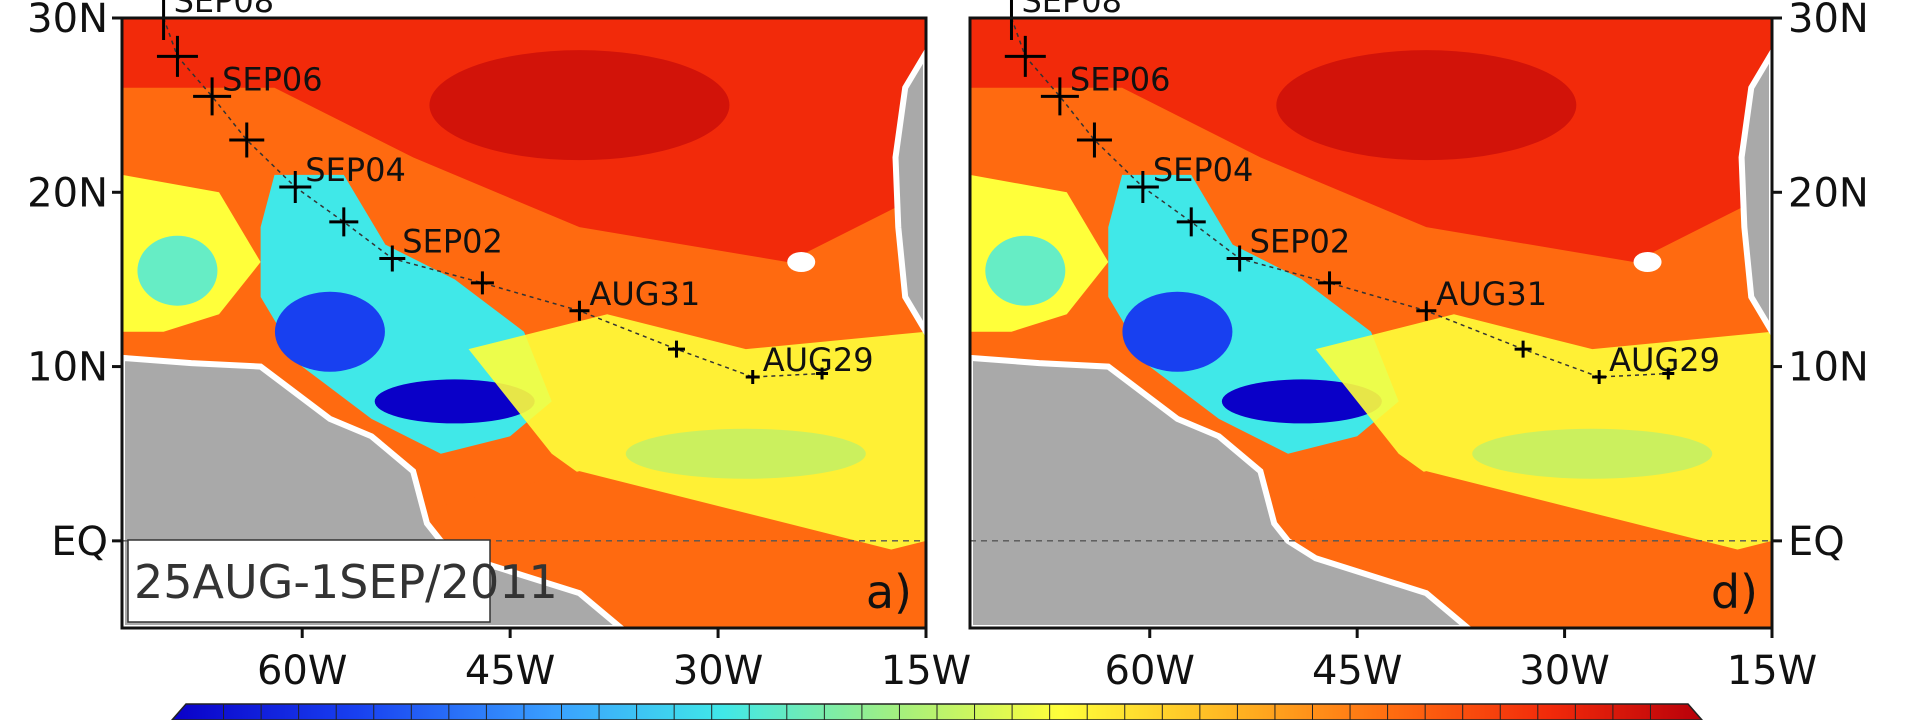  What do you see at coordinates (1734, 592) in the screenshot?
I see `panel-label: d)` at bounding box center [1734, 592].